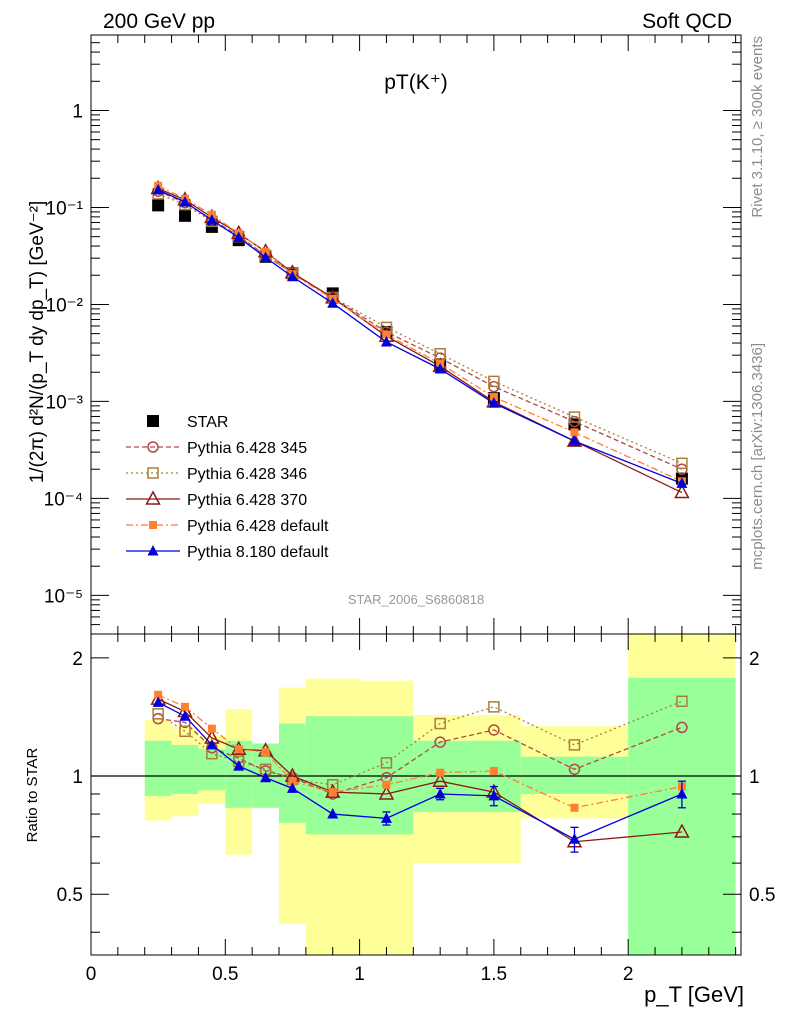 The width and height of the screenshot is (786, 1024). What do you see at coordinates (77, 659) in the screenshot?
I see `ratio-tick-label-left: 2` at bounding box center [77, 659].